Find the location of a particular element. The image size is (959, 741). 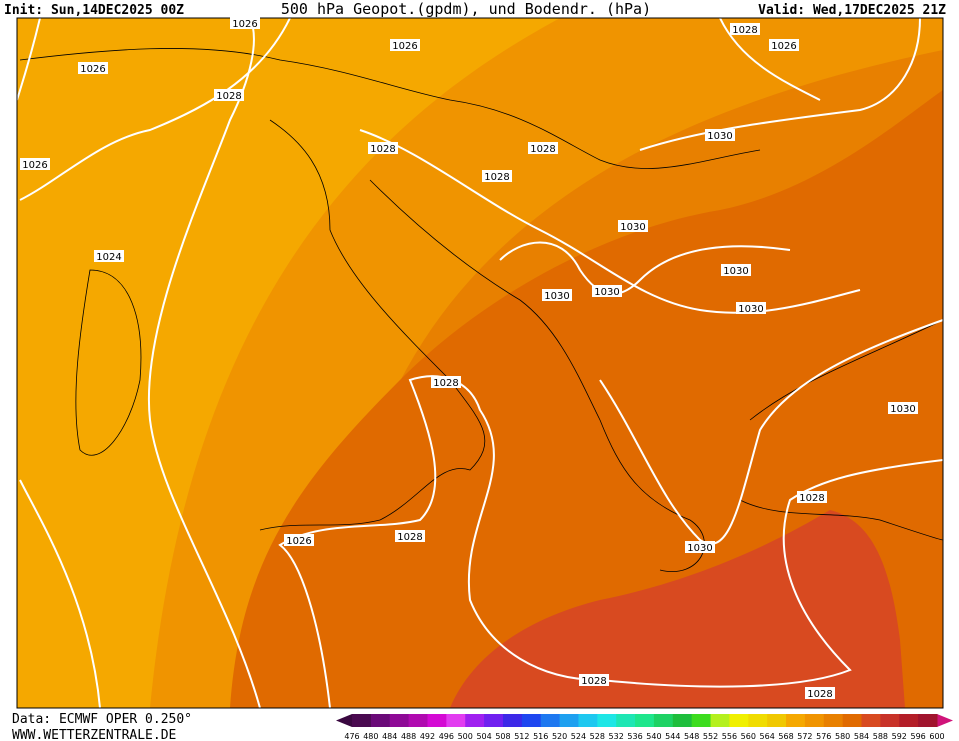

colorbar-label: 584 is located at coordinates (861, 736).